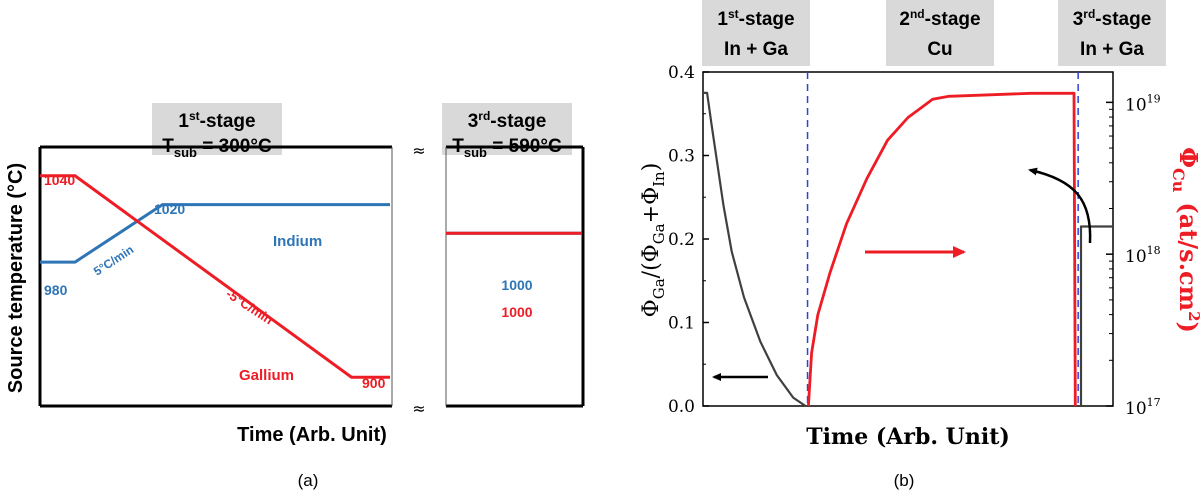  I want to click on in-start-label: 980, so click(56, 290).